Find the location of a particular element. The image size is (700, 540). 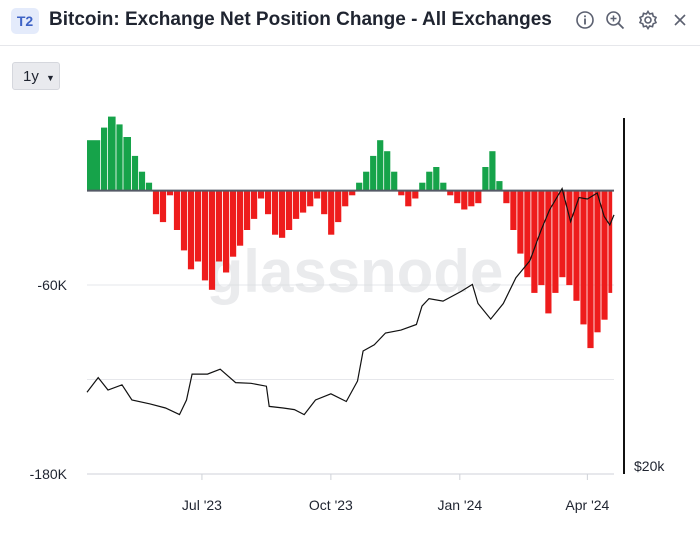

x-tick-label: Apr '24 is located at coordinates (587, 505).